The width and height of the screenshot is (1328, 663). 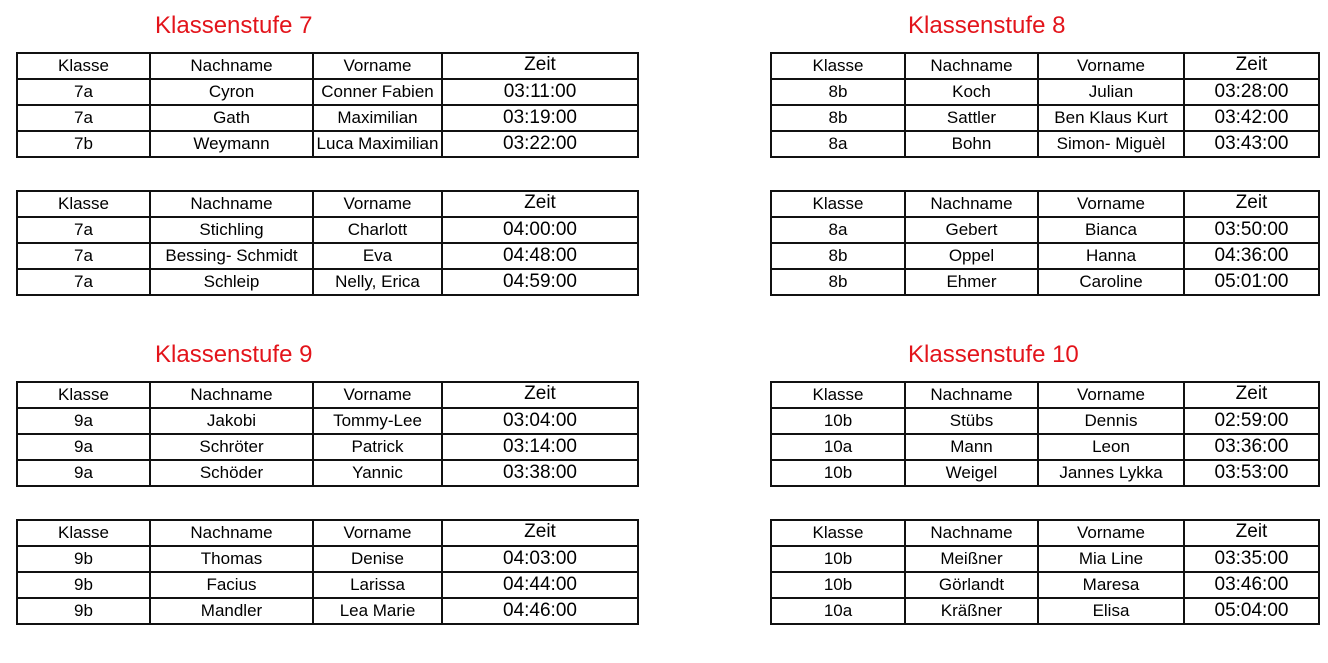 What do you see at coordinates (231, 421) in the screenshot?
I see `cell-nachname: Jakobi` at bounding box center [231, 421].